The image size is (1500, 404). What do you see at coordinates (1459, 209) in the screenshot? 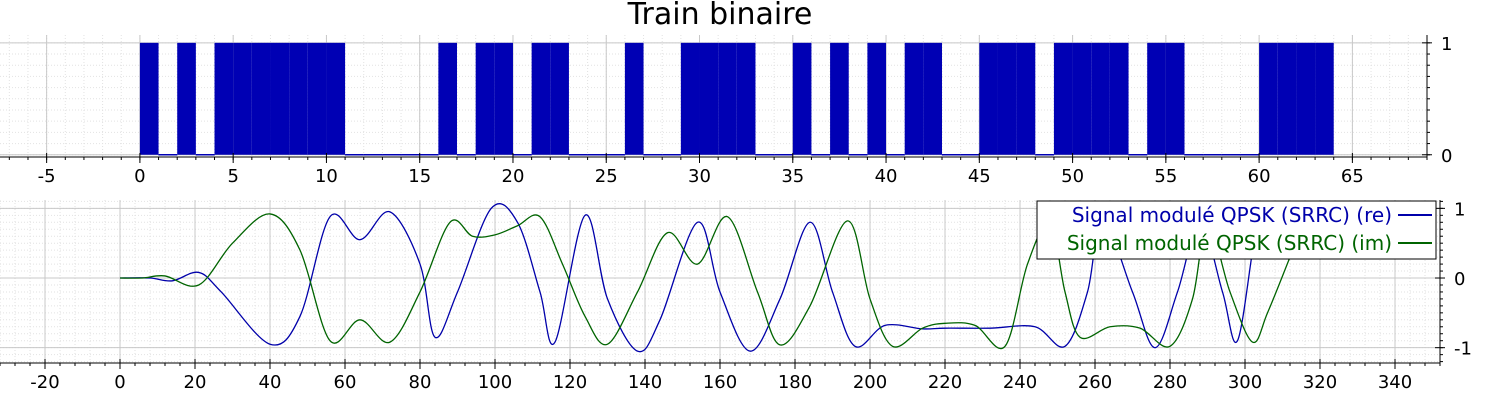
I see `qpsk-y-tick-label: 1` at bounding box center [1459, 209].